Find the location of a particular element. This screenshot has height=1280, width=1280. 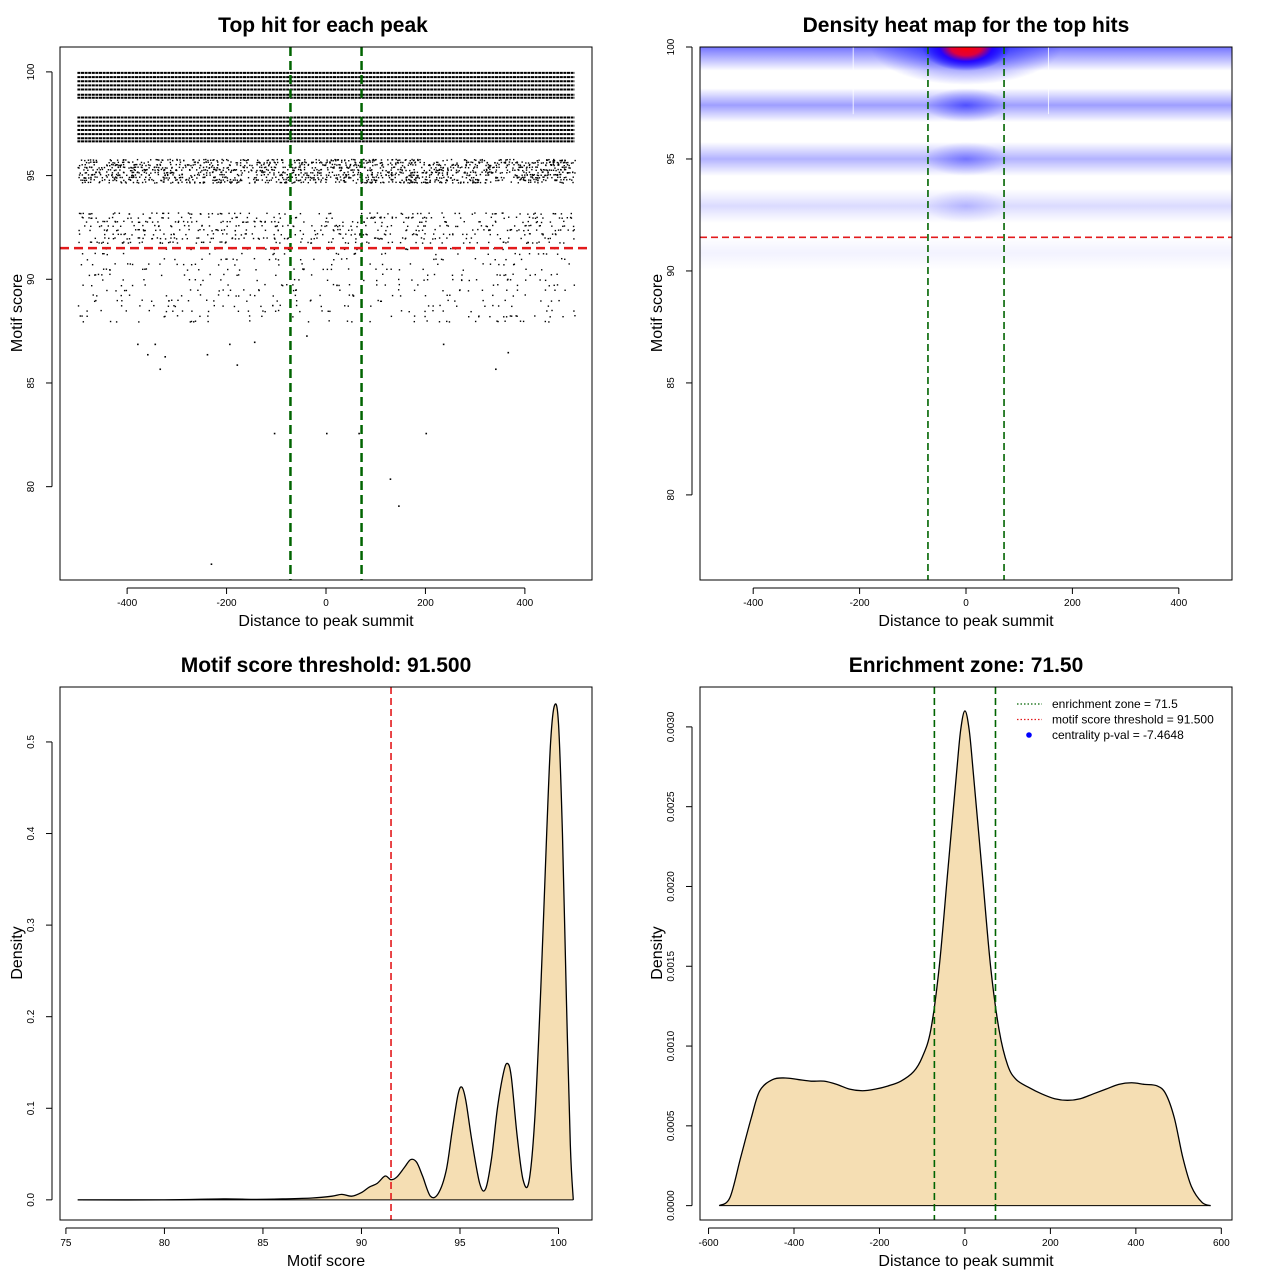

heatmap-y-tick-label: 80 is located at coordinates (671, 495).